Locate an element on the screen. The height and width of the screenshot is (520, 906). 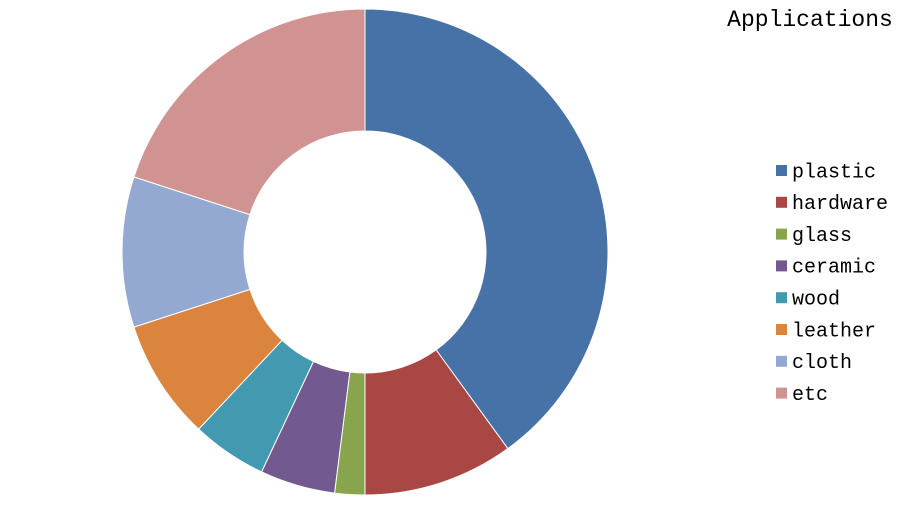
legend-label: plastic is located at coordinates (834, 172).